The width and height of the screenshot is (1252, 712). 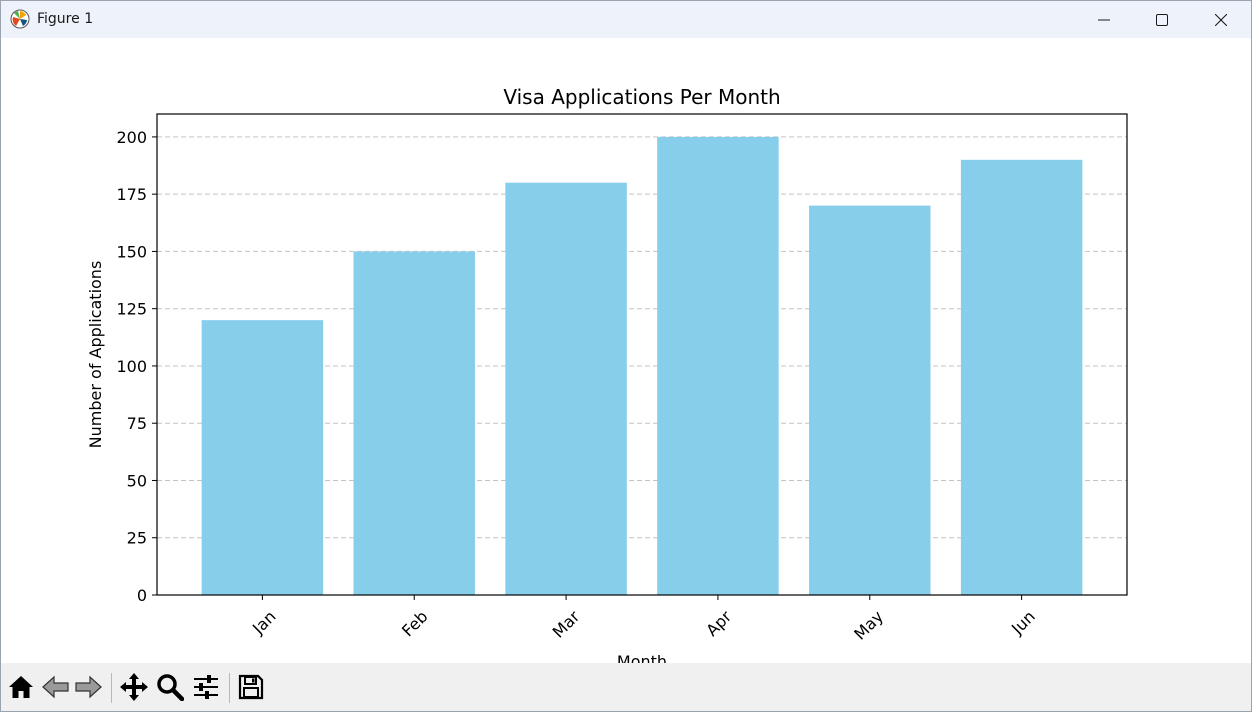 What do you see at coordinates (131, 309) in the screenshot?
I see `y-tick-label: 125` at bounding box center [131, 309].